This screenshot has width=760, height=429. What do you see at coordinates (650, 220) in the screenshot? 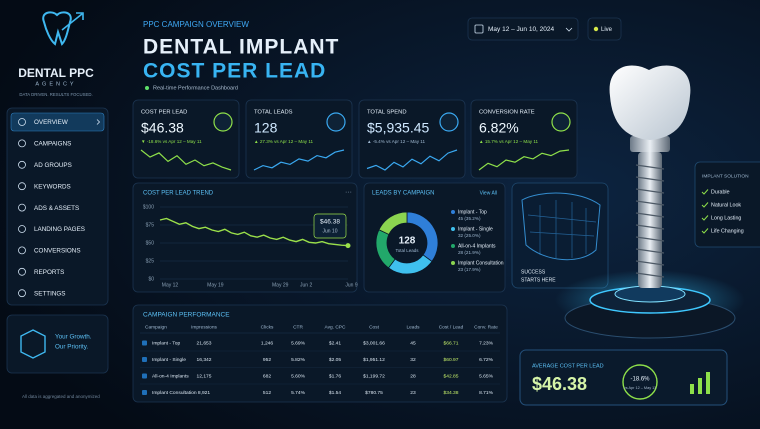
I see `screw` at bounding box center [650, 220].